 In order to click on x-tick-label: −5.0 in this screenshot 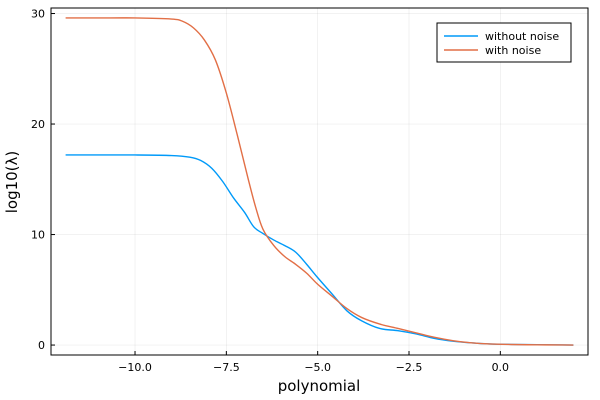, I will do `click(317, 367)`.